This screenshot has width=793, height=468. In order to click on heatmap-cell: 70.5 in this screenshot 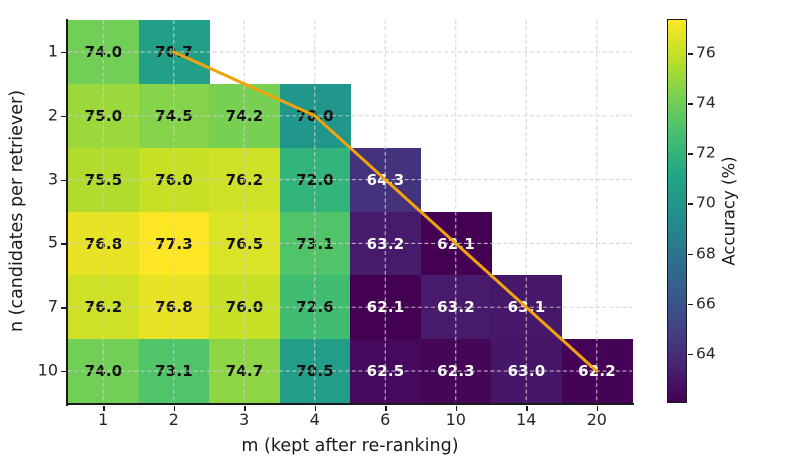, I will do `click(315, 371)`.